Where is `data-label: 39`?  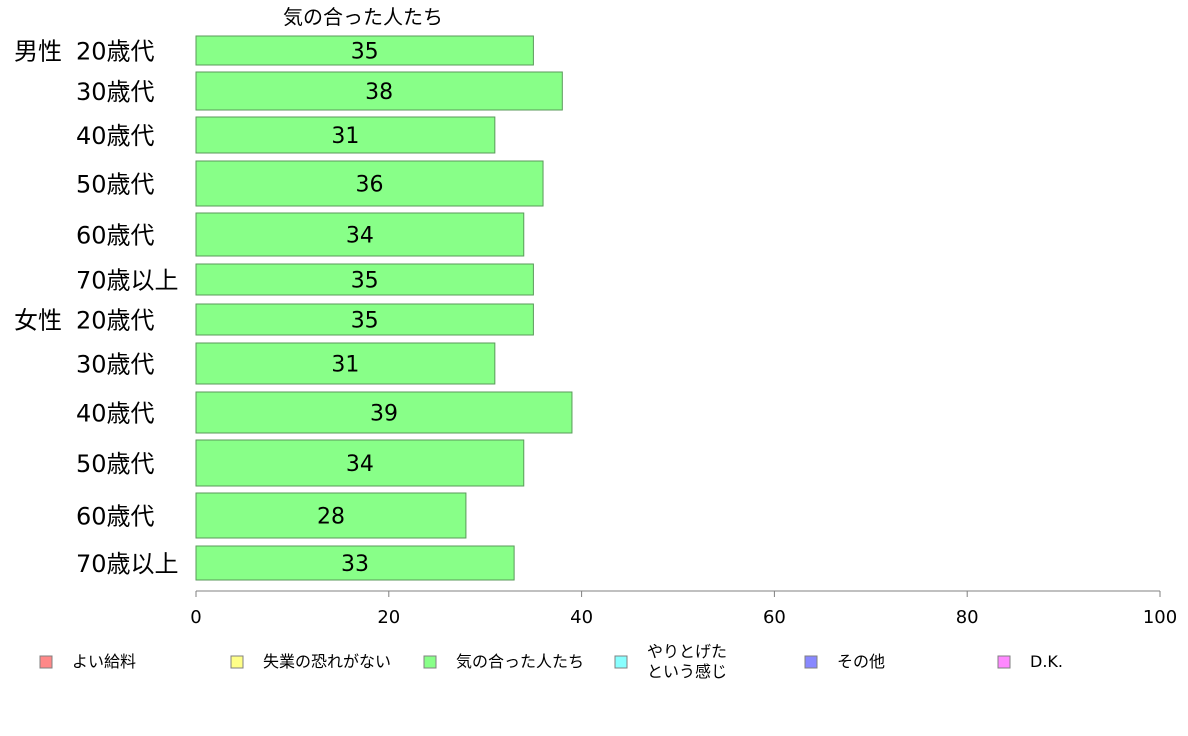
data-label: 39 is located at coordinates (384, 414).